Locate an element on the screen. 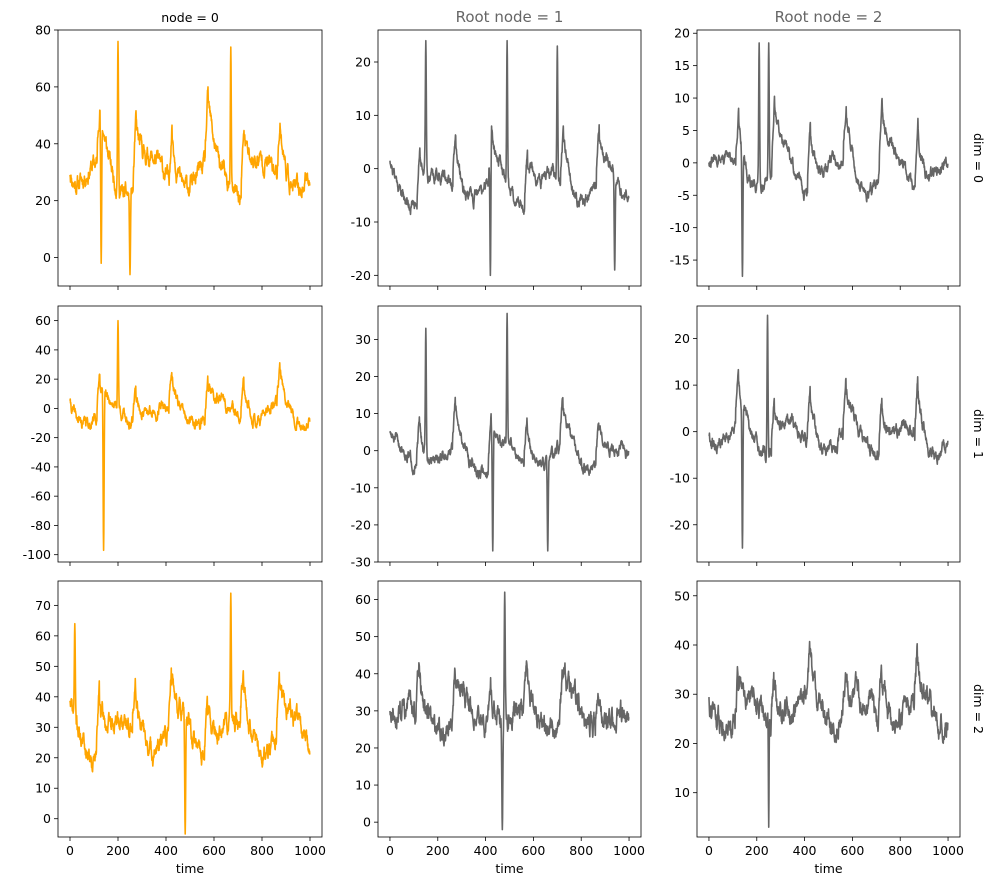 Image resolution: width=989 pixels, height=889 pixels. panel-title: node = 0 is located at coordinates (190, 17).